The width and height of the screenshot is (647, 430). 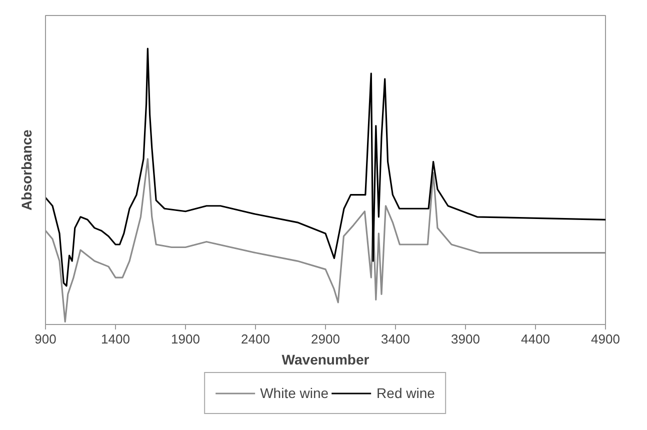 I want to click on x-tick-label: 2900, so click(x=325, y=339).